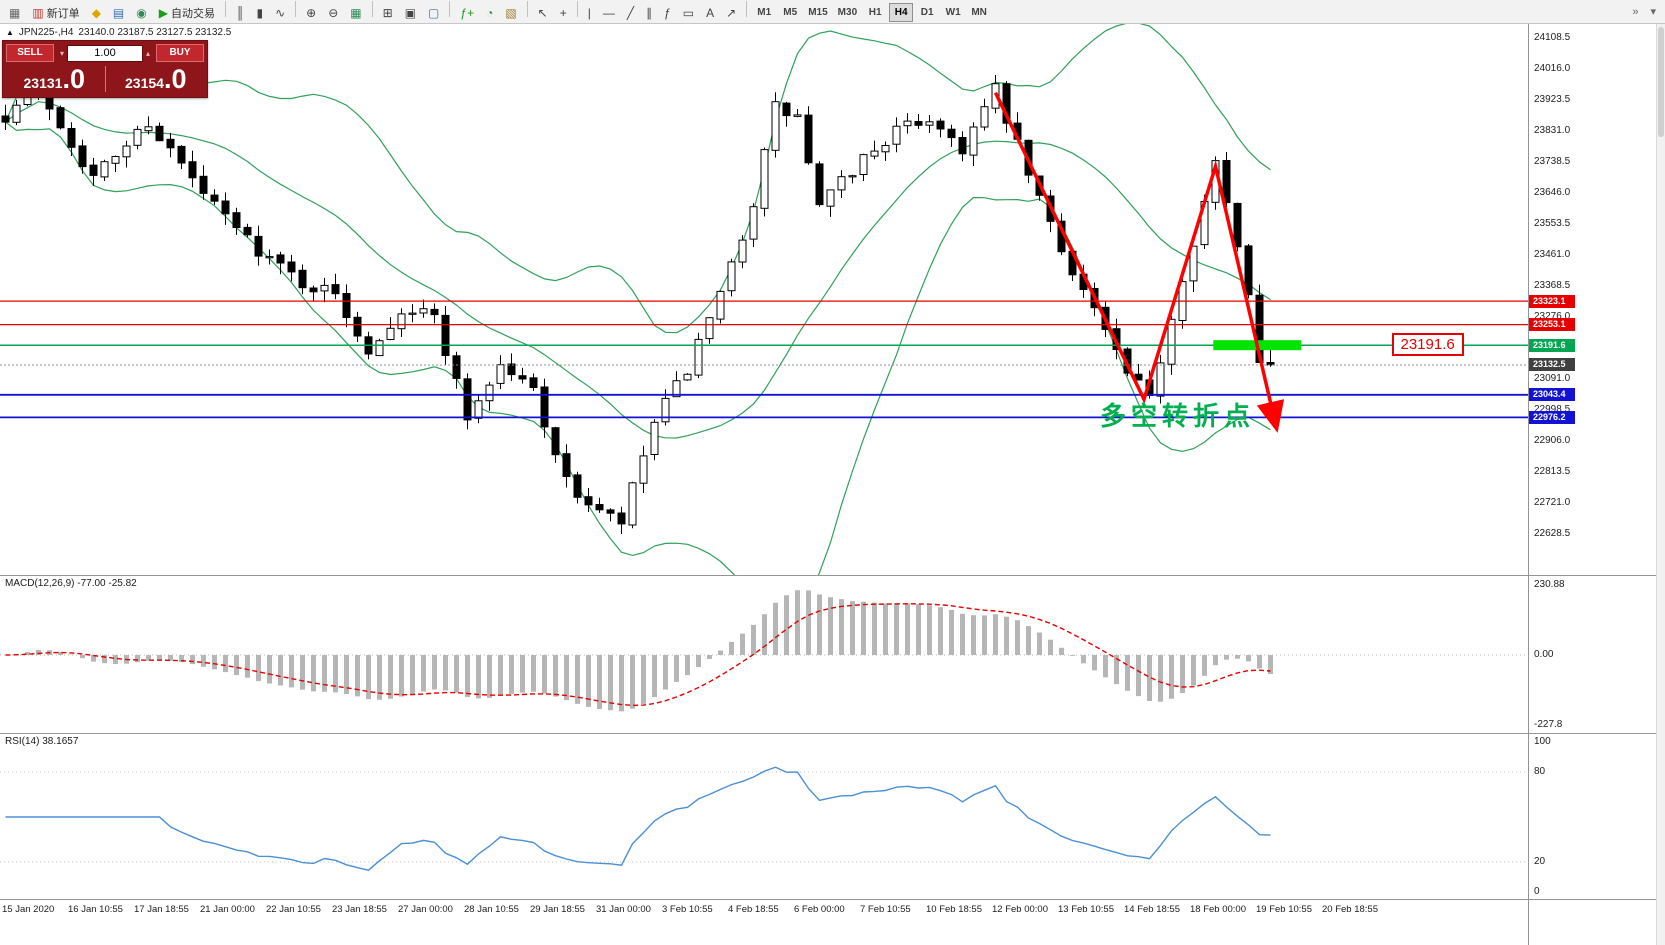 The height and width of the screenshot is (945, 1665). Describe the element at coordinates (10, 32) in the screenshot. I see `collapse-icon: ▲` at that location.